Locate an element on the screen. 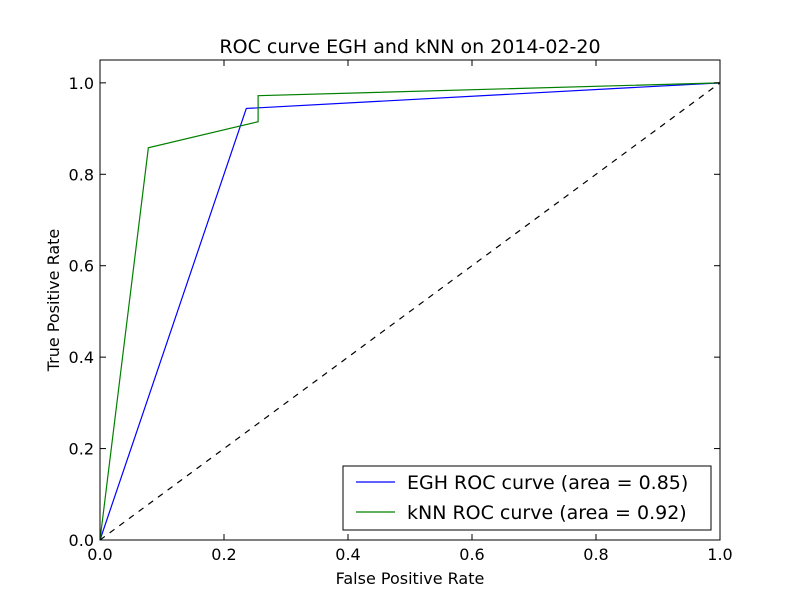 The image size is (800, 600). x-tick-label: 0.4 is located at coordinates (347, 554).